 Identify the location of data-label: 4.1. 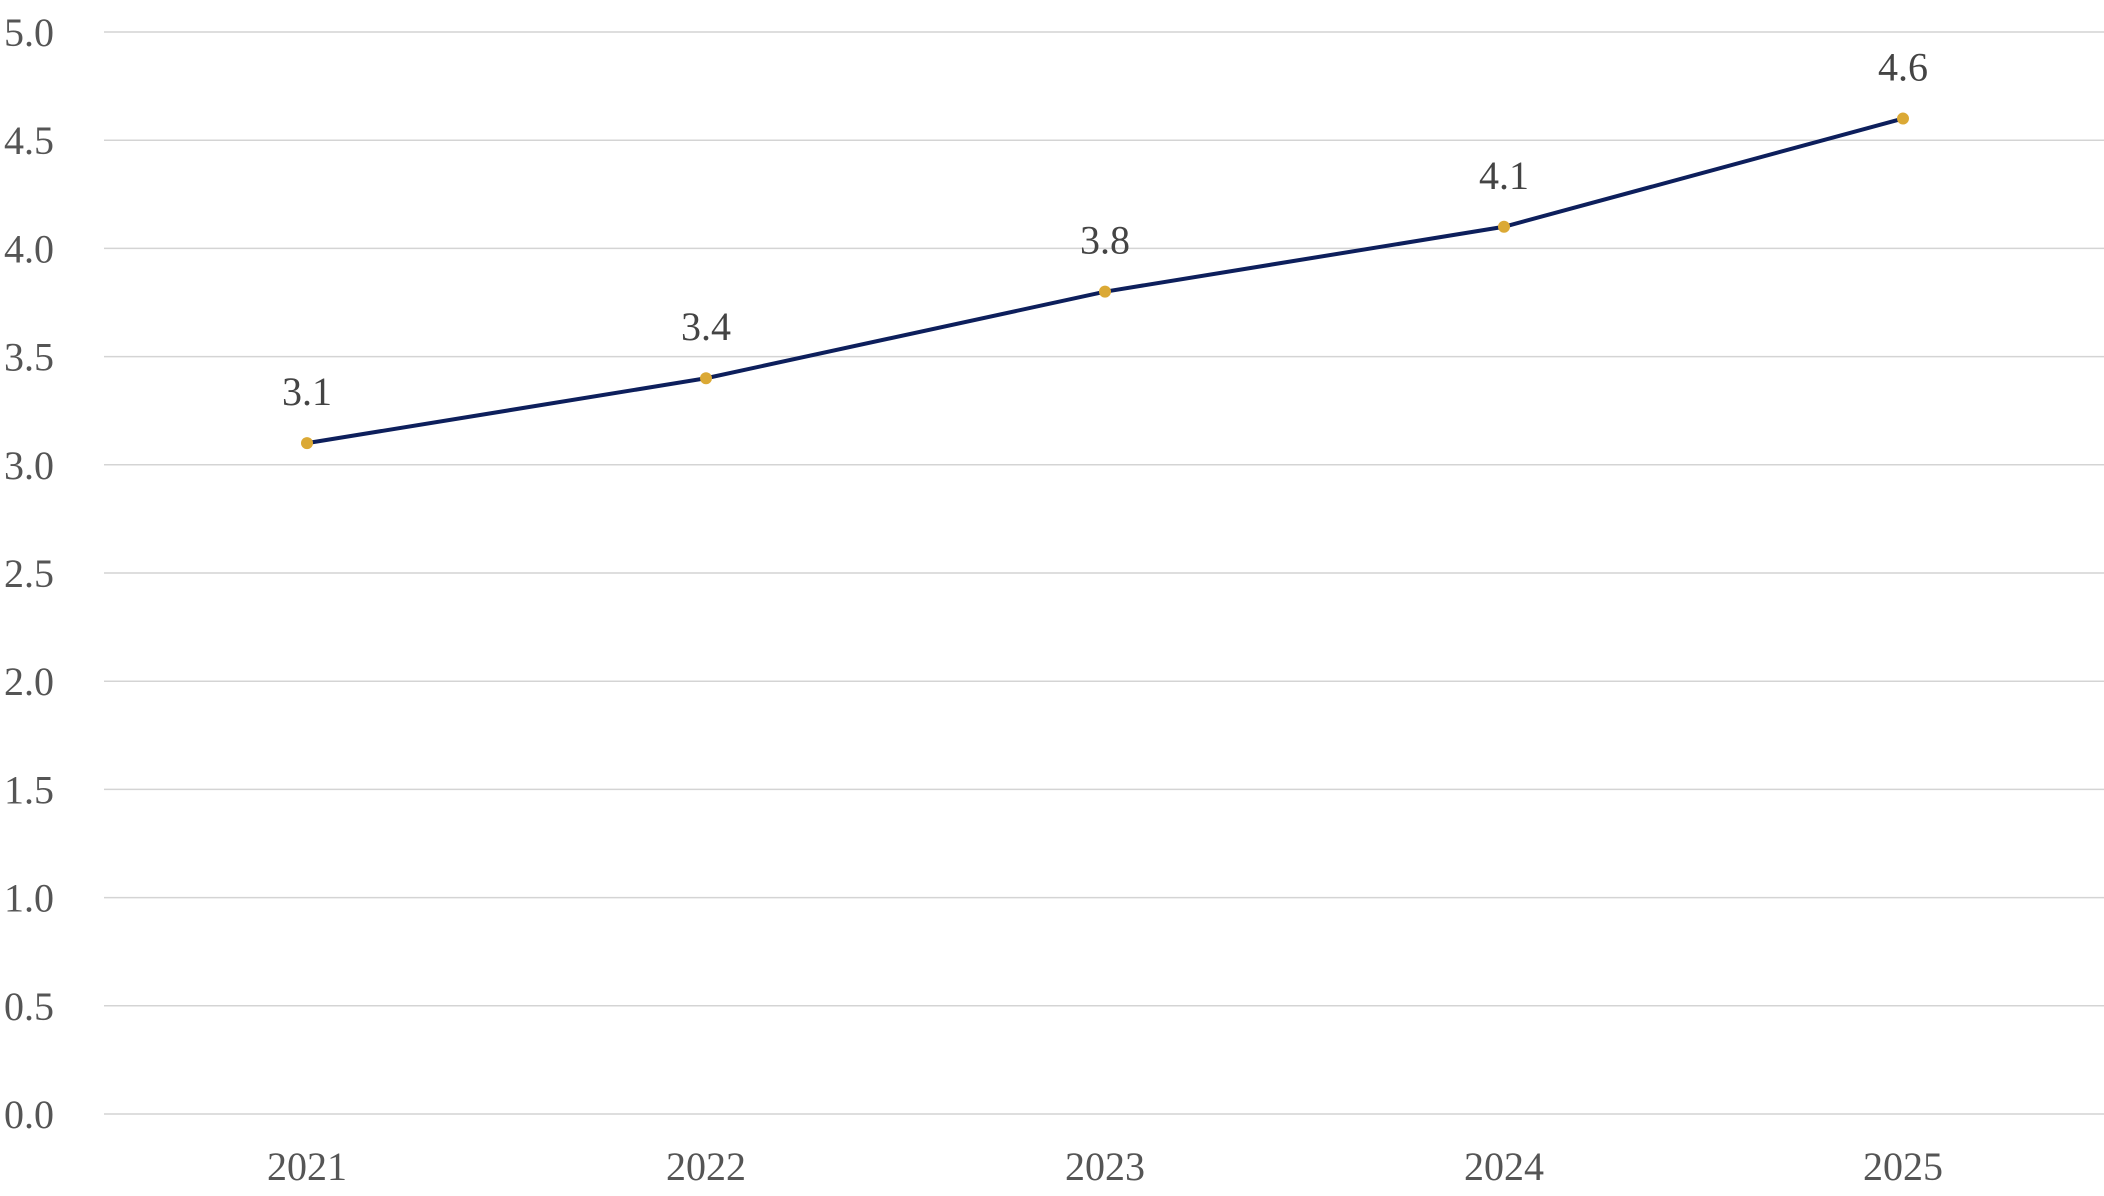
(1504, 175).